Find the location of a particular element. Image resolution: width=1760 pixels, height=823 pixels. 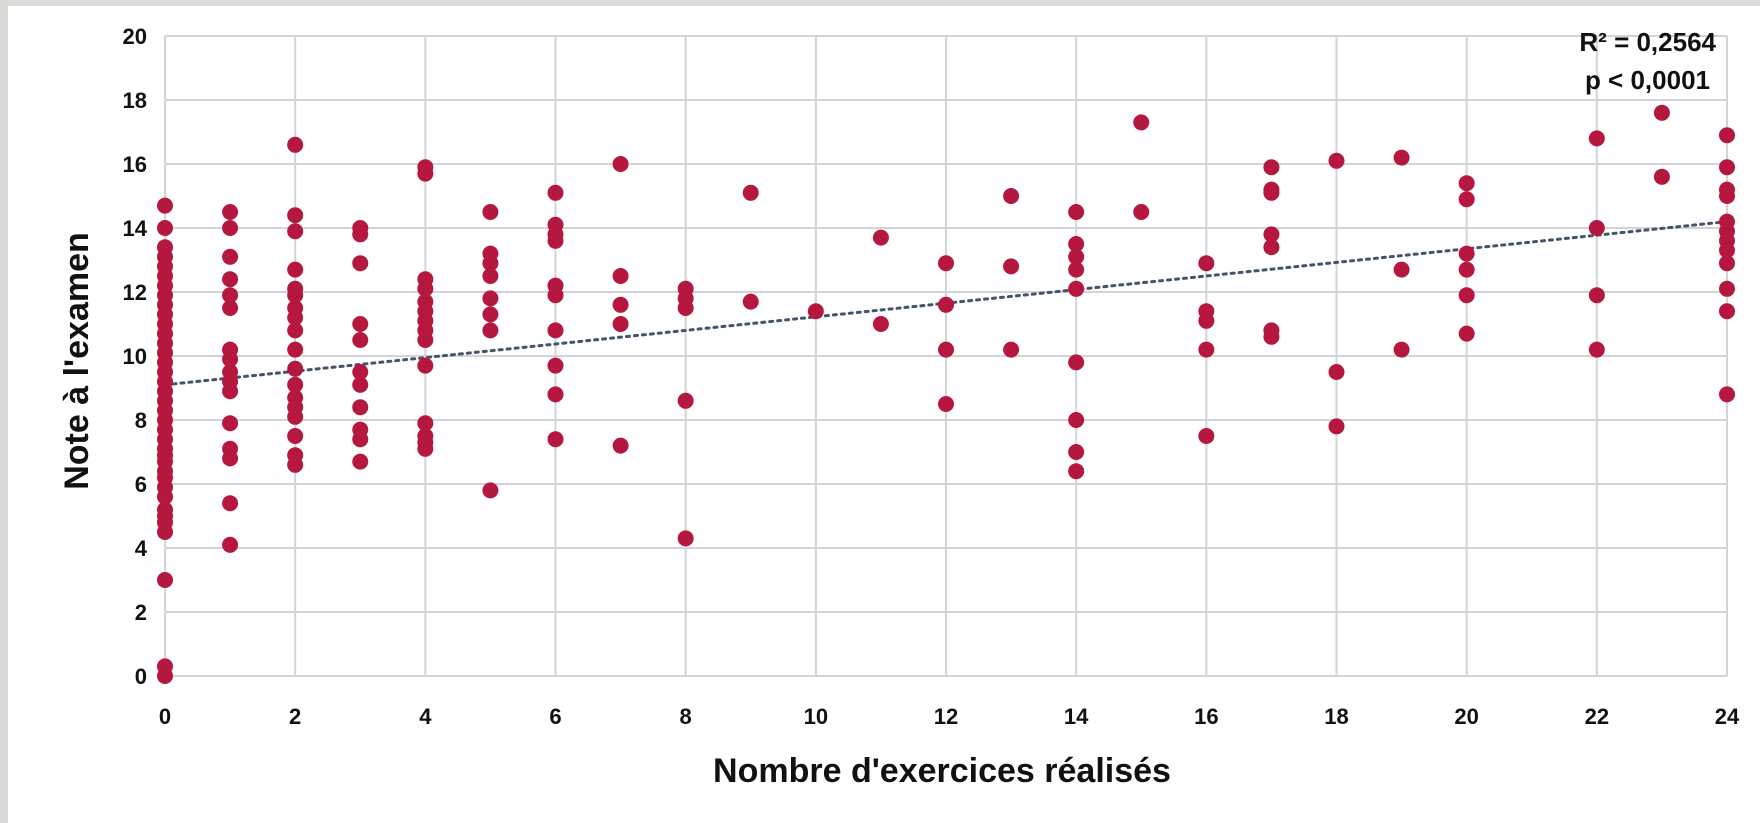

x-tick-18: 18 is located at coordinates (1336, 716).